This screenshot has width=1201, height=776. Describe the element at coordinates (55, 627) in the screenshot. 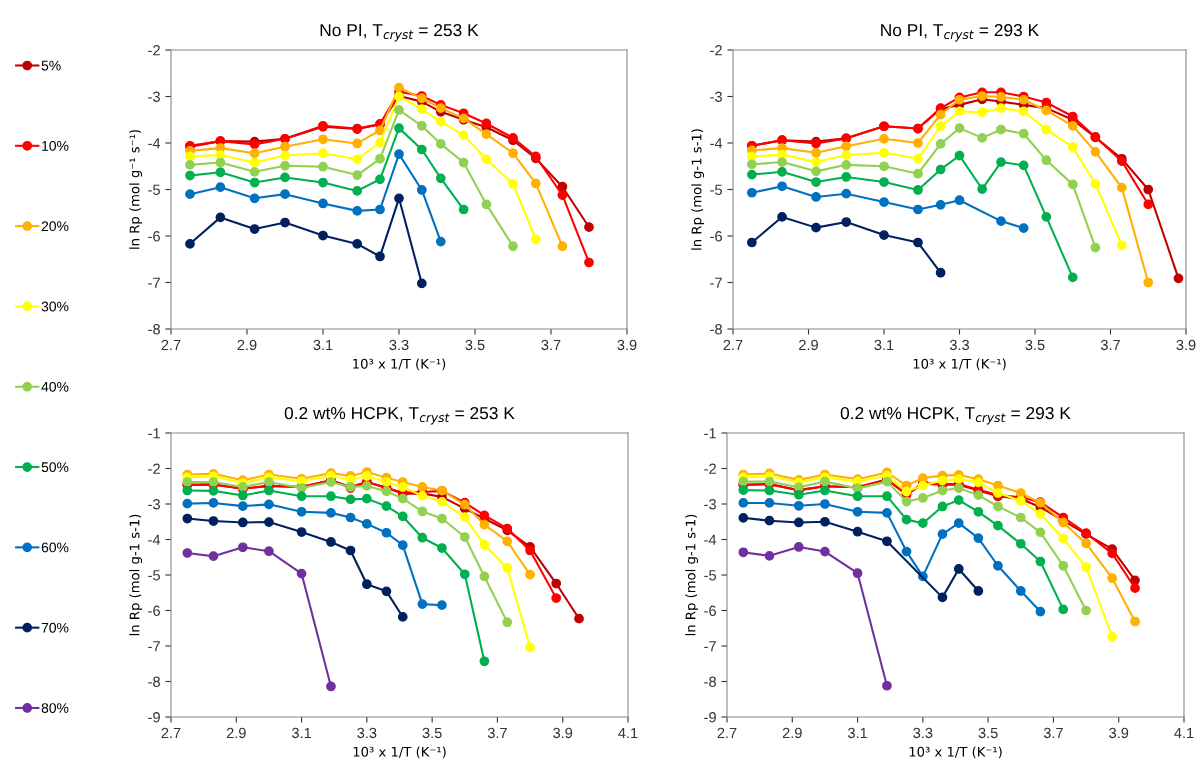

I see `legend-label: 70%` at that location.